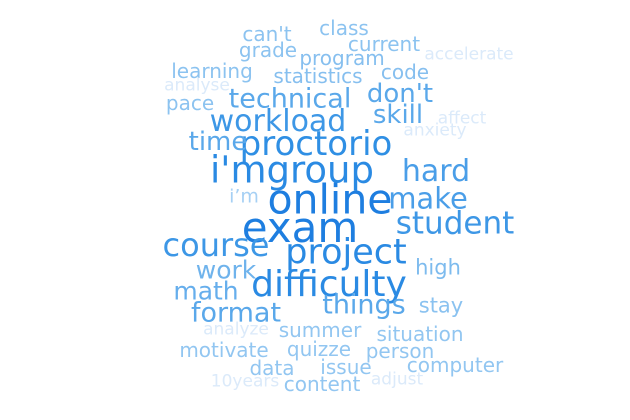  Describe the element at coordinates (226, 270) in the screenshot. I see `word-cloud-word: work` at that location.